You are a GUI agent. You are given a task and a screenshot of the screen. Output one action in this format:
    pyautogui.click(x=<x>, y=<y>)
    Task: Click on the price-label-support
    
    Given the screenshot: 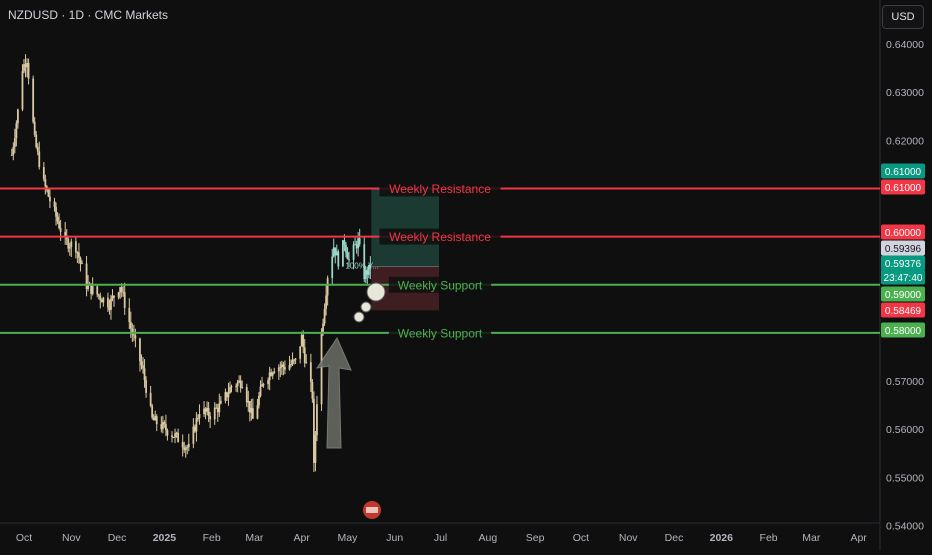 What is the action you would take?
    pyautogui.click(x=903, y=294)
    